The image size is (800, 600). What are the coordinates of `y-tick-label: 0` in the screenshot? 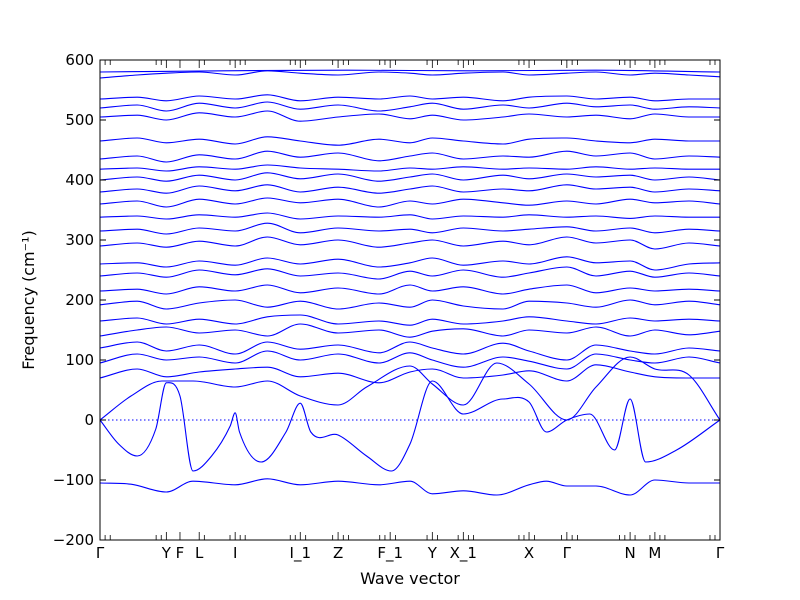 It's located at (89, 420).